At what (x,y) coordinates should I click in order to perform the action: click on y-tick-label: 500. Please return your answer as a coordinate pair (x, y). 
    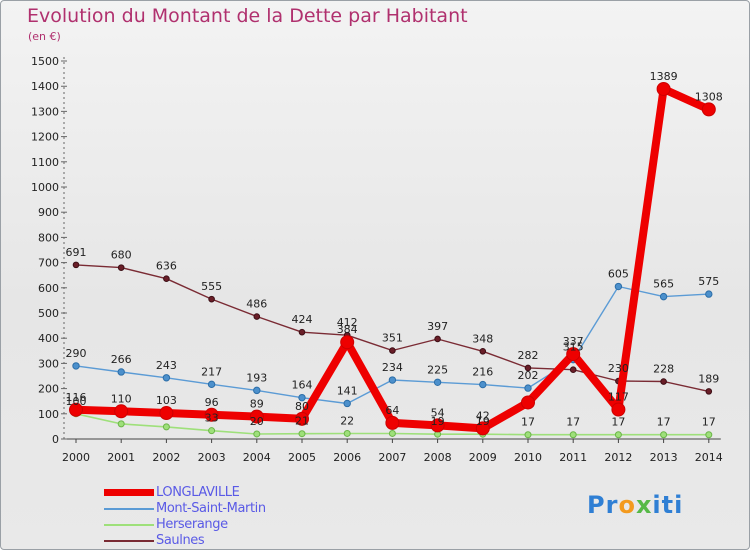
    Looking at the image, I should click on (48, 313).